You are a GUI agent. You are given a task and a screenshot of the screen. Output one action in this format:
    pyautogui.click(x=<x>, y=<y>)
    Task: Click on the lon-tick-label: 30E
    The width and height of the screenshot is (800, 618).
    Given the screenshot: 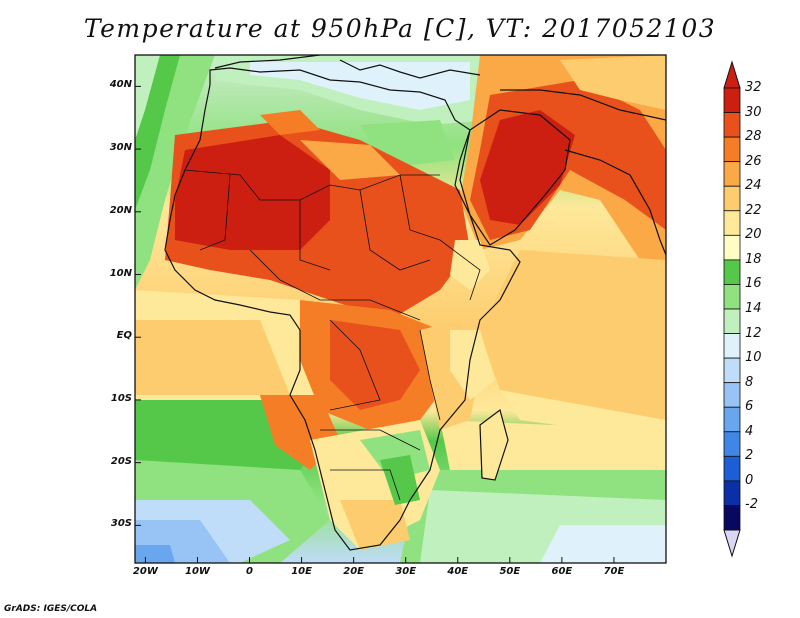 What is the action you would take?
    pyautogui.click(x=406, y=571)
    